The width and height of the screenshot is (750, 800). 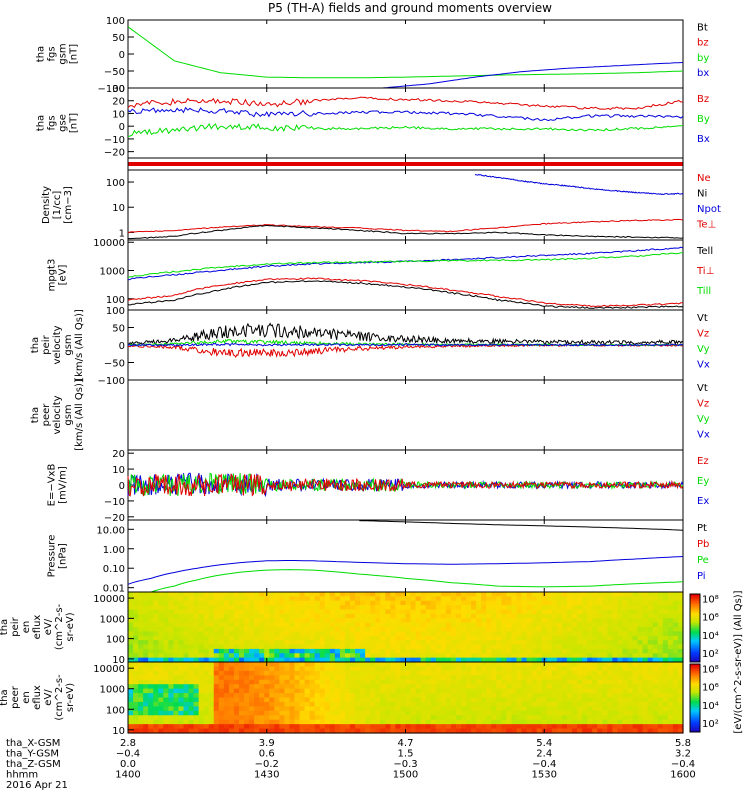 What do you see at coordinates (702, 528) in the screenshot?
I see `legend-label: Pt` at bounding box center [702, 528].